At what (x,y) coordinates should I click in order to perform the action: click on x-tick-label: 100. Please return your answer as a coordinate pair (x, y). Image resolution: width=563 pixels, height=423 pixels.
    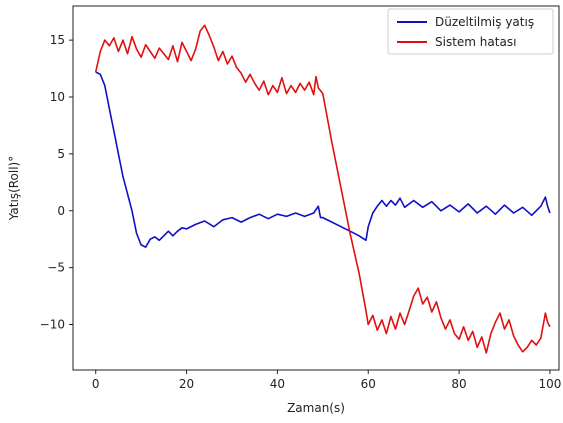
    Looking at the image, I should click on (549, 384).